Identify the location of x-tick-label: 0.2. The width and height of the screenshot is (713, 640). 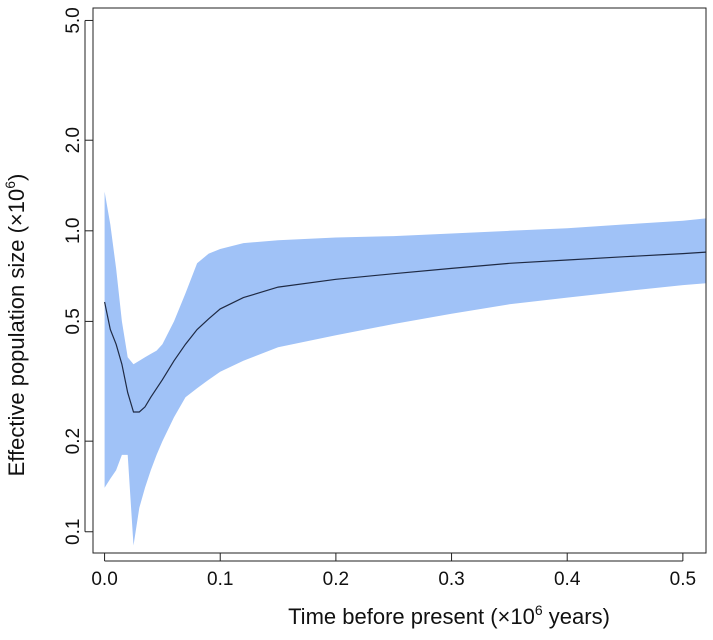
(336, 579).